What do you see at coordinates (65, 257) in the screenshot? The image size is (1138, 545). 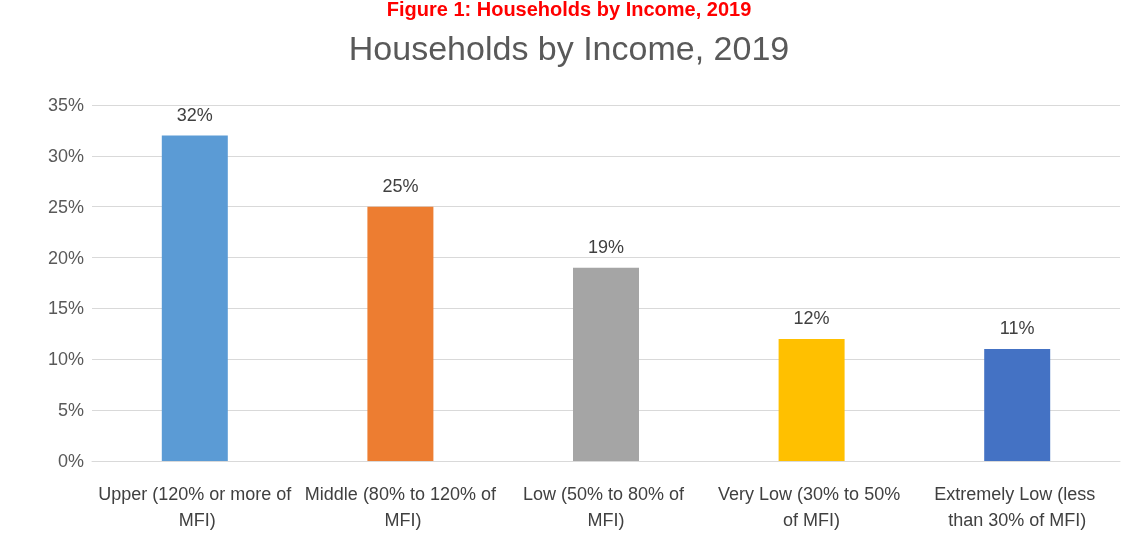 I see `y-tick-label: 20%` at bounding box center [65, 257].